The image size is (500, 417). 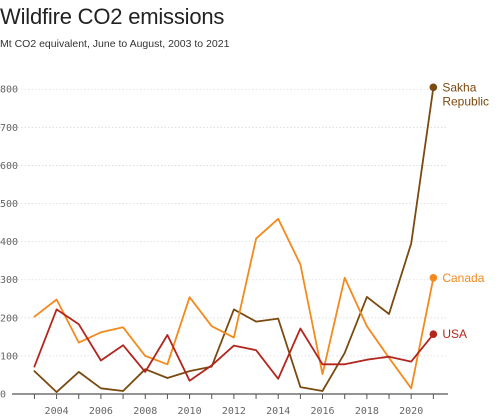 I want to click on series-label-line: USA, so click(x=454, y=334).